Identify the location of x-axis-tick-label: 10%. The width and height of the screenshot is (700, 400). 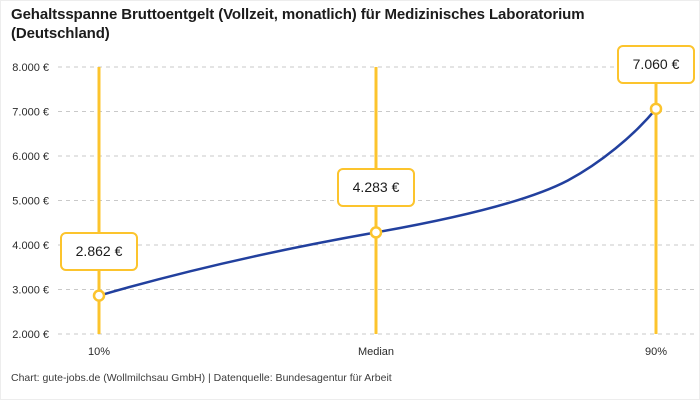
(99, 352).